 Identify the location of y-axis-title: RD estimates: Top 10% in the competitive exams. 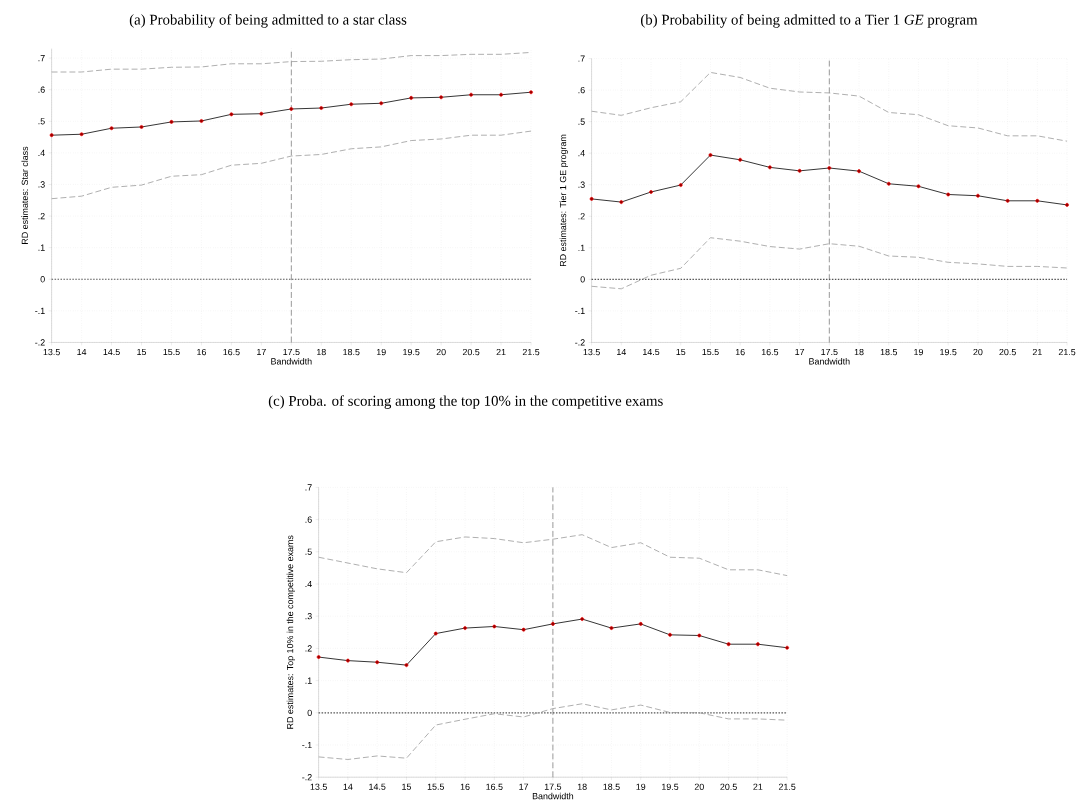
(290, 632).